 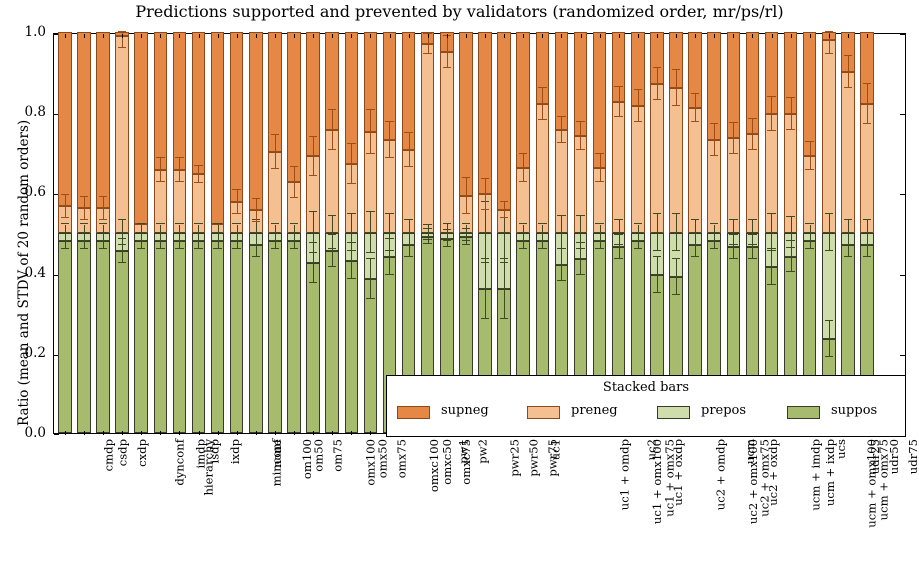 I want to click on bar-segment-suppos, so click(x=313, y=347).